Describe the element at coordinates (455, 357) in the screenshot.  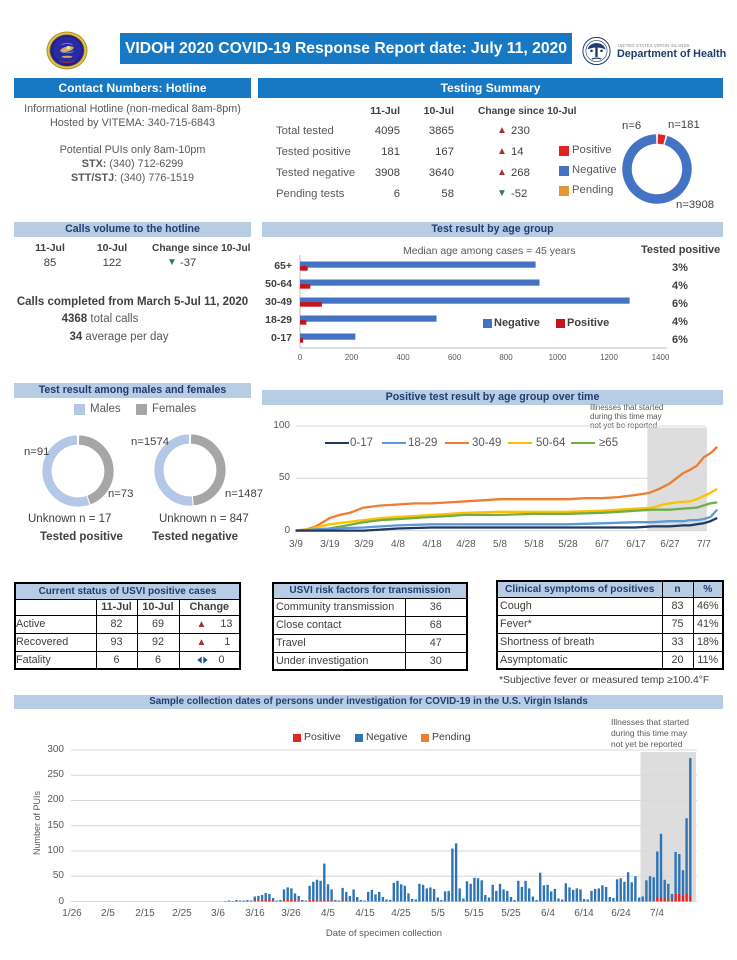
I see `svg-text: 600` at that location.